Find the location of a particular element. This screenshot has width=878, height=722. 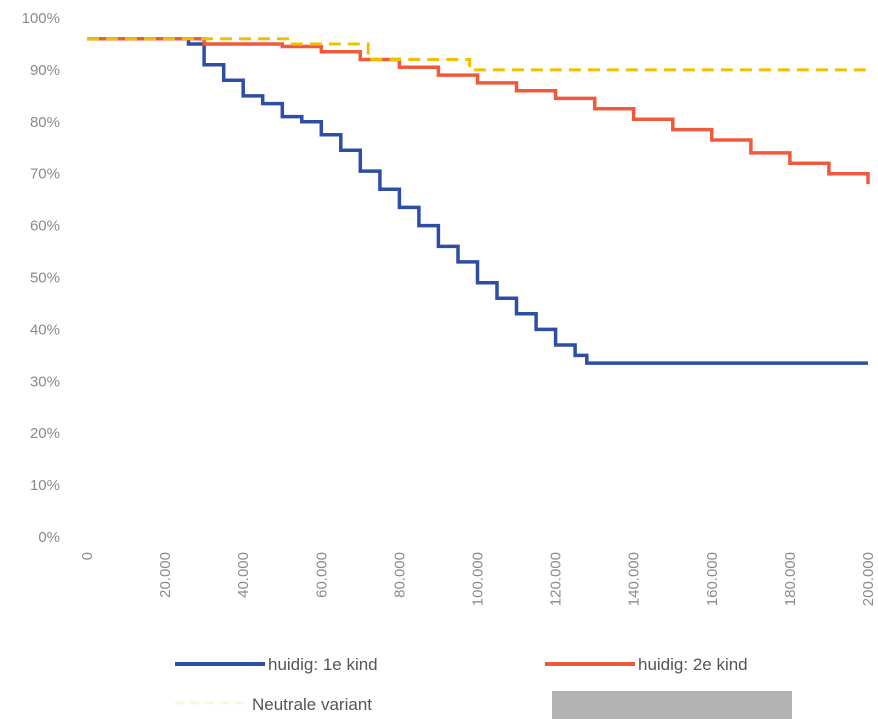

y-tick-label: 60% is located at coordinates (45, 226).